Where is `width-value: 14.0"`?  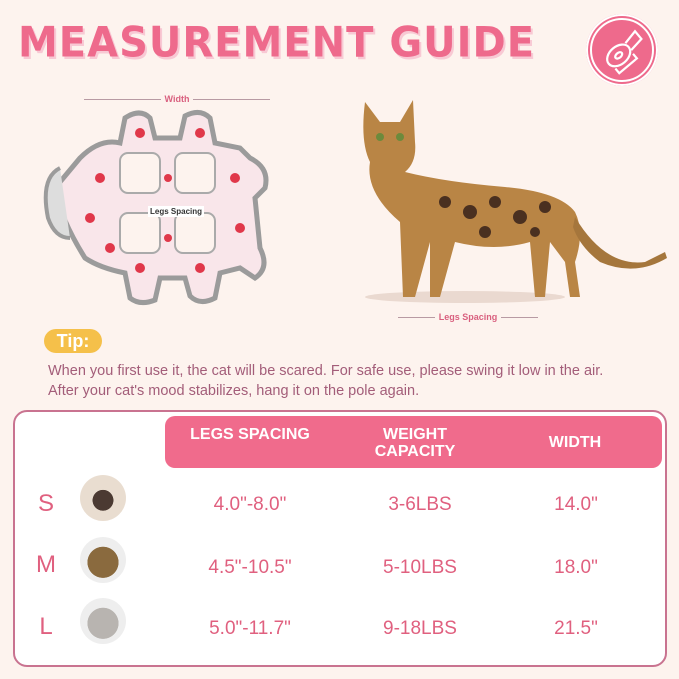
width-value: 14.0" is located at coordinates (576, 504).